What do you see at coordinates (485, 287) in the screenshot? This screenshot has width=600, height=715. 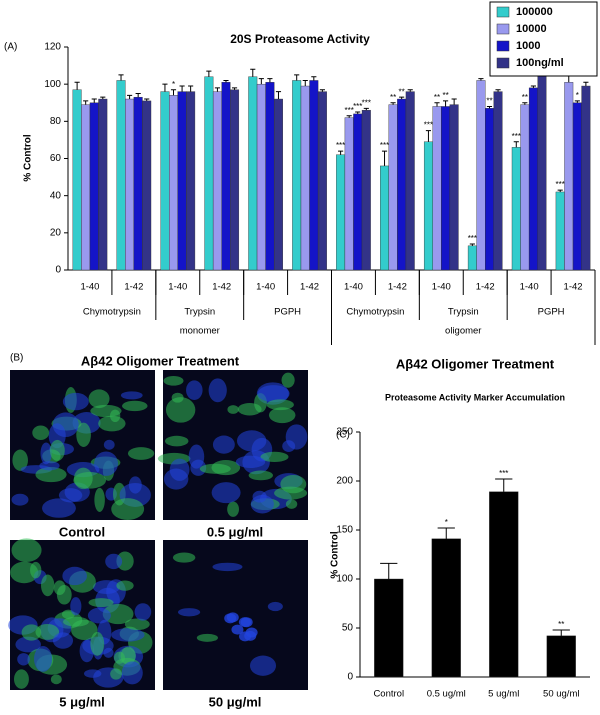 I see `x-tick-label: 1-42` at bounding box center [485, 287].